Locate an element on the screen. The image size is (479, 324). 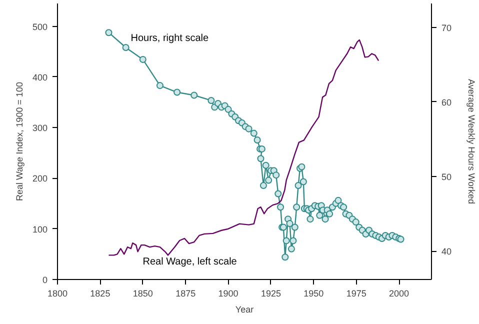
x-tick-label: 1900 is located at coordinates (228, 293).